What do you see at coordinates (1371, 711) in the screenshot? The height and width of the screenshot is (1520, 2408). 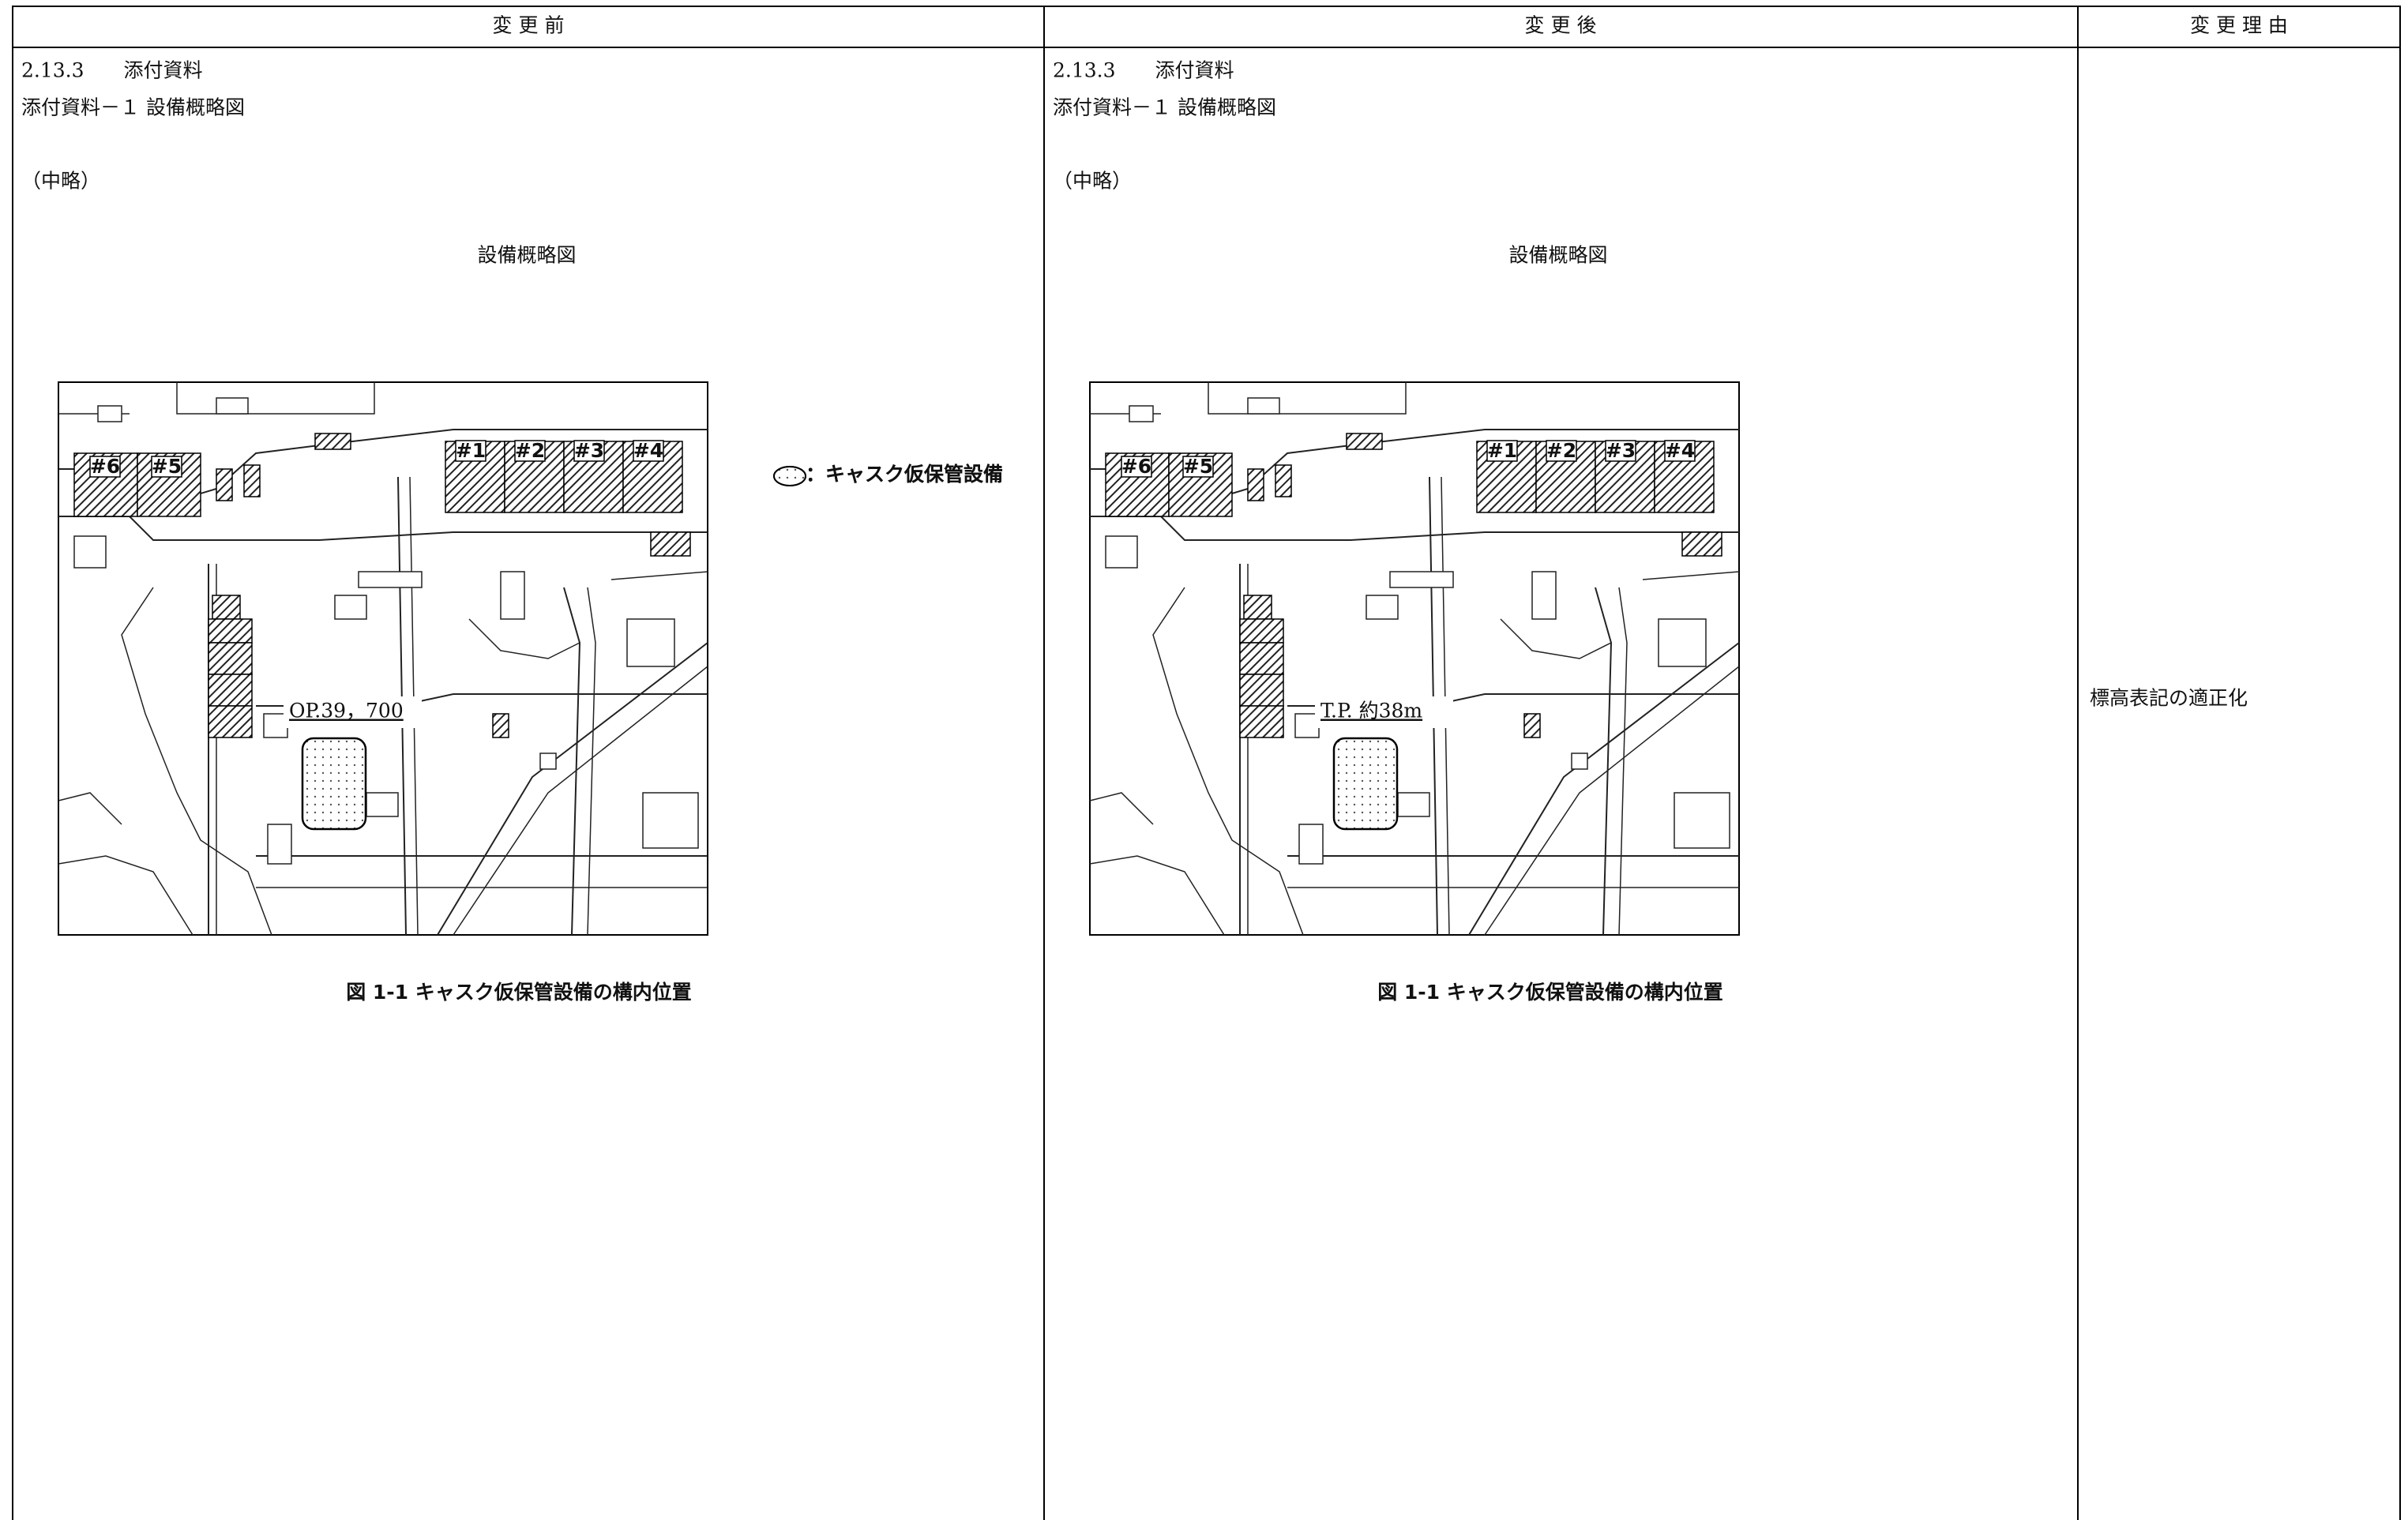 I see `elevation-label: T.P. 約38m` at bounding box center [1371, 711].